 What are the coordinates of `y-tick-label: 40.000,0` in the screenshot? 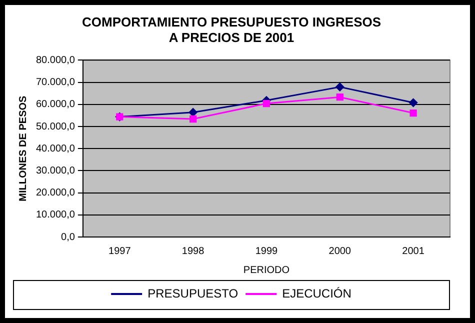 It's located at (56, 148).